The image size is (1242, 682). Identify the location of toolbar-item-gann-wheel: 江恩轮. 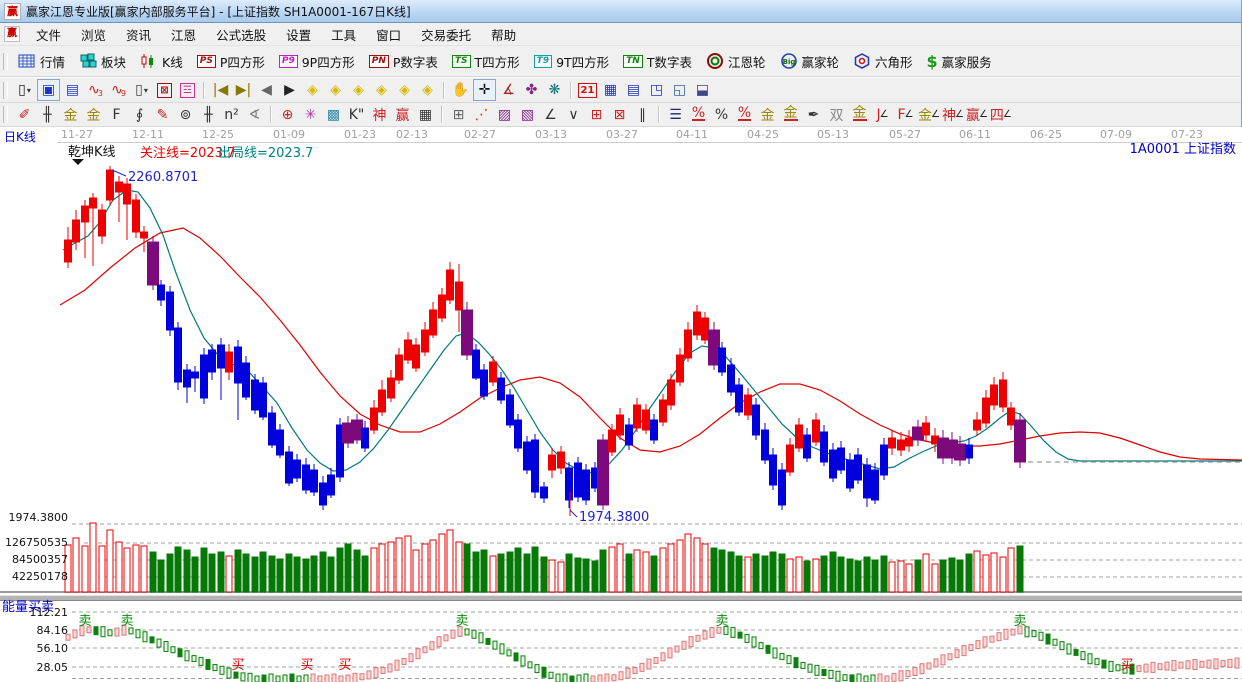
(736, 61).